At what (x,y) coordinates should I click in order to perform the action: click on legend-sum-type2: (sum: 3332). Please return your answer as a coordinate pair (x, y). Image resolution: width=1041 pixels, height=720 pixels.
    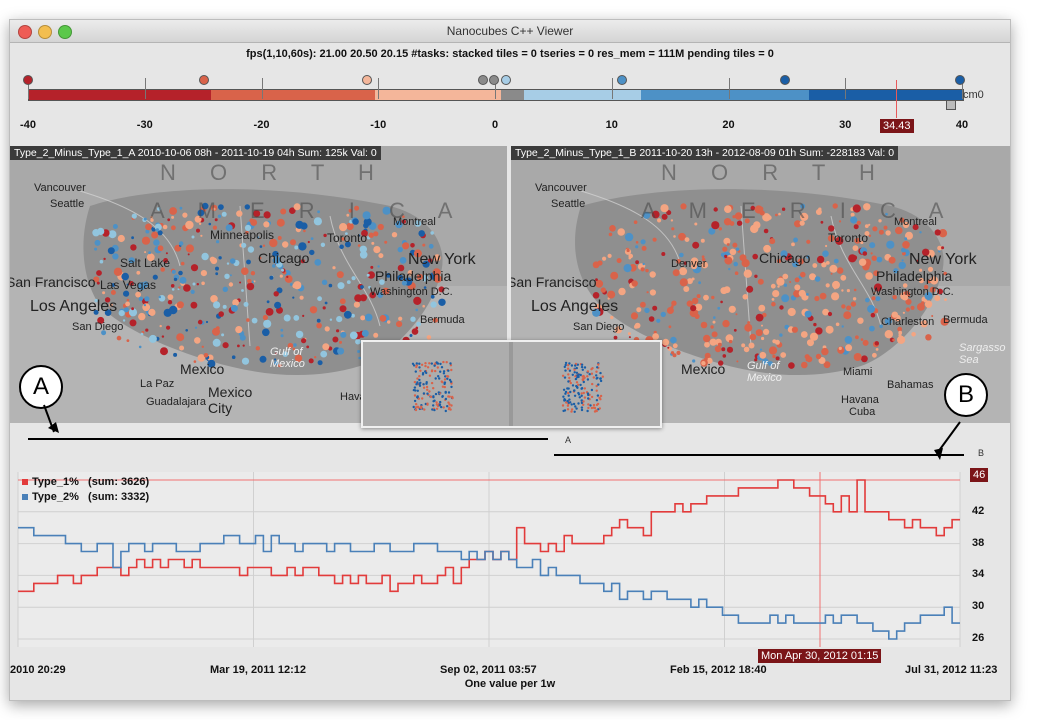
    Looking at the image, I should click on (119, 496).